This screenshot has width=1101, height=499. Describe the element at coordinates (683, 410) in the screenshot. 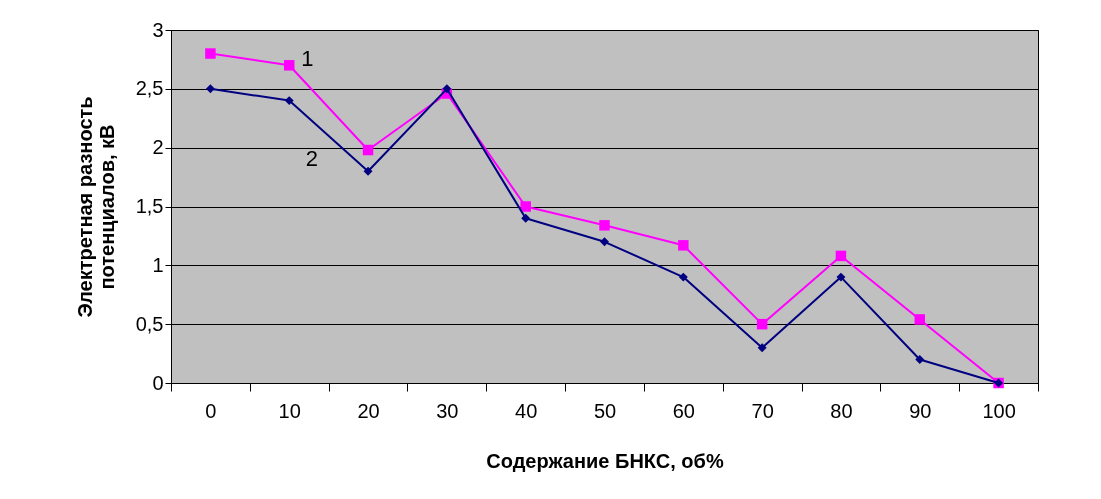

I see `x-tick-label: 60` at that location.